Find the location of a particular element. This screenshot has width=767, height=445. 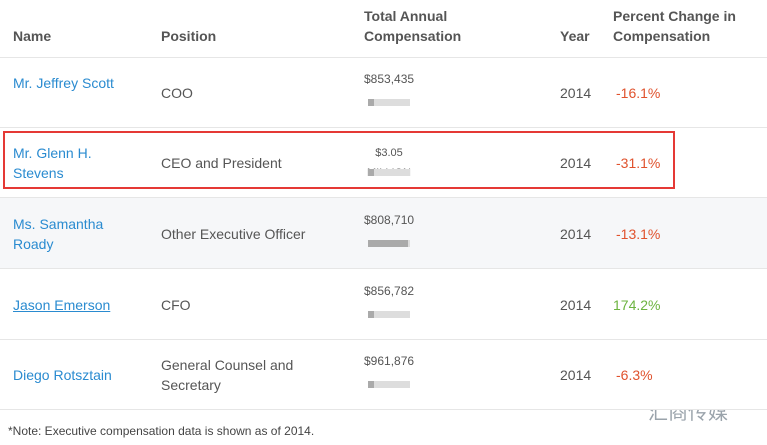

column-header: Total Annual Compensation is located at coordinates (413, 26).